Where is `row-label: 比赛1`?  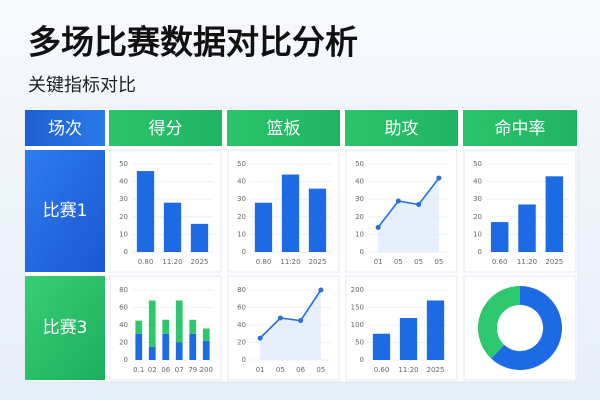
row-label: 比赛1 is located at coordinates (65, 210).